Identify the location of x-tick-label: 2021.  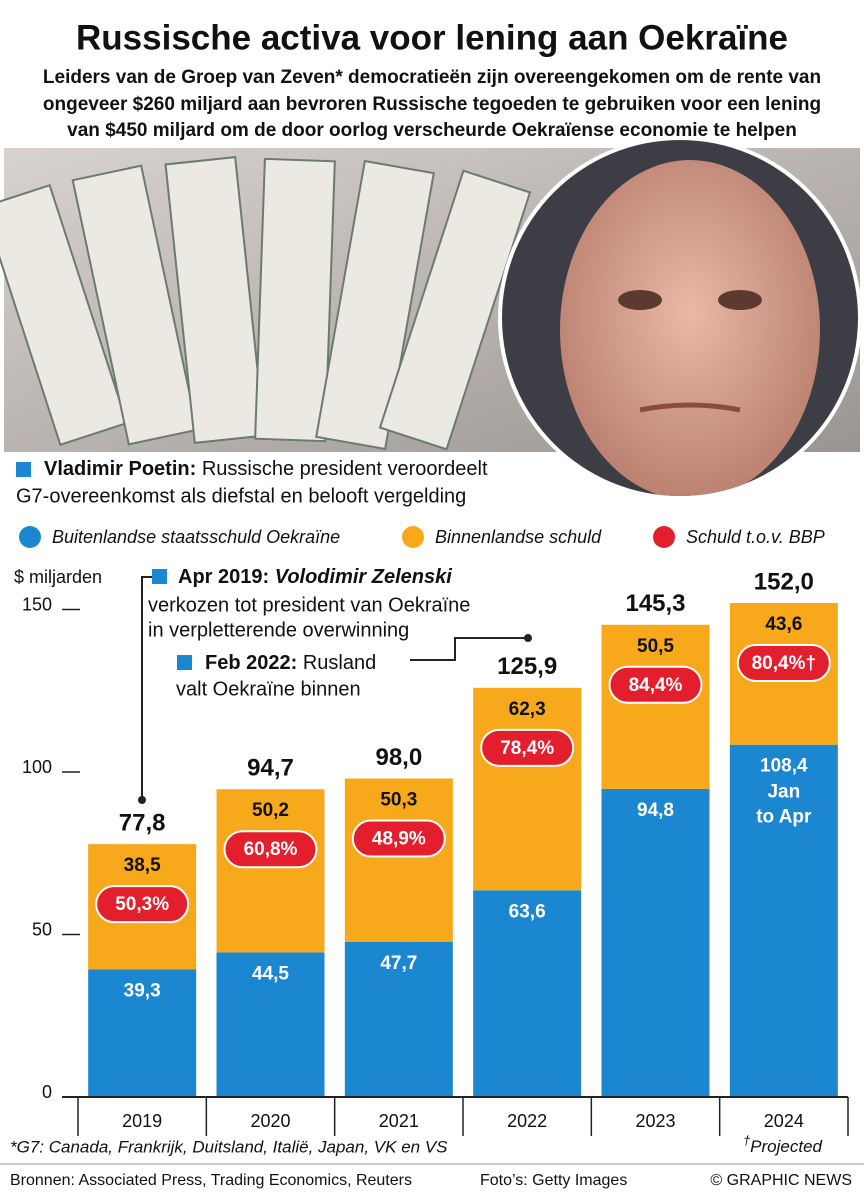
(399, 1121).